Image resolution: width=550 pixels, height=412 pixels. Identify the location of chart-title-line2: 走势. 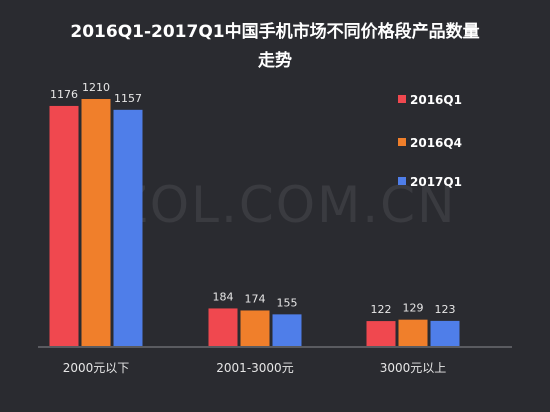
(275, 60).